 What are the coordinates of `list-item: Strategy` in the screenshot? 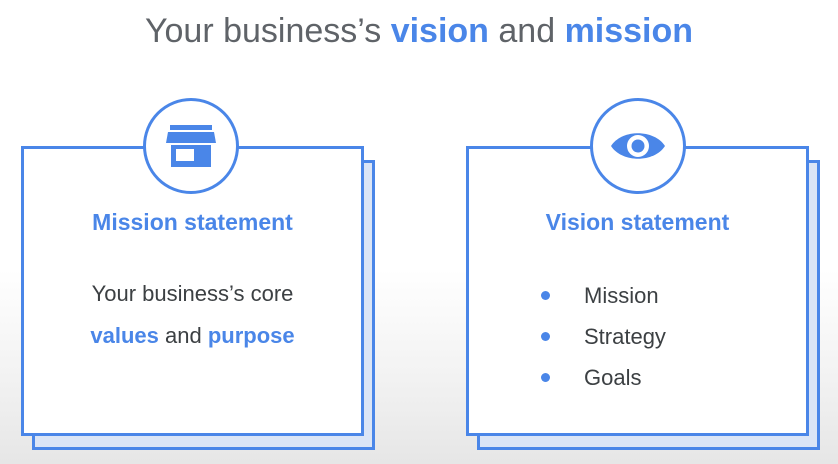 It's located at (603, 336).